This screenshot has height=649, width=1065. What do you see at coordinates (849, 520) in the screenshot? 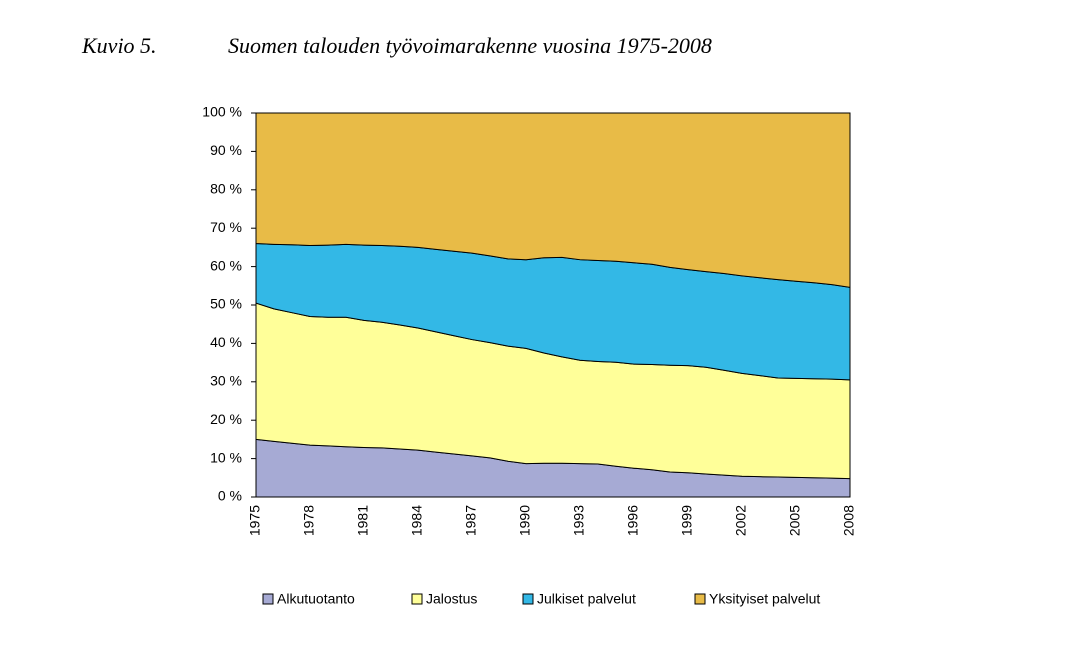
I see `x-tick-label: 2008` at bounding box center [849, 520].